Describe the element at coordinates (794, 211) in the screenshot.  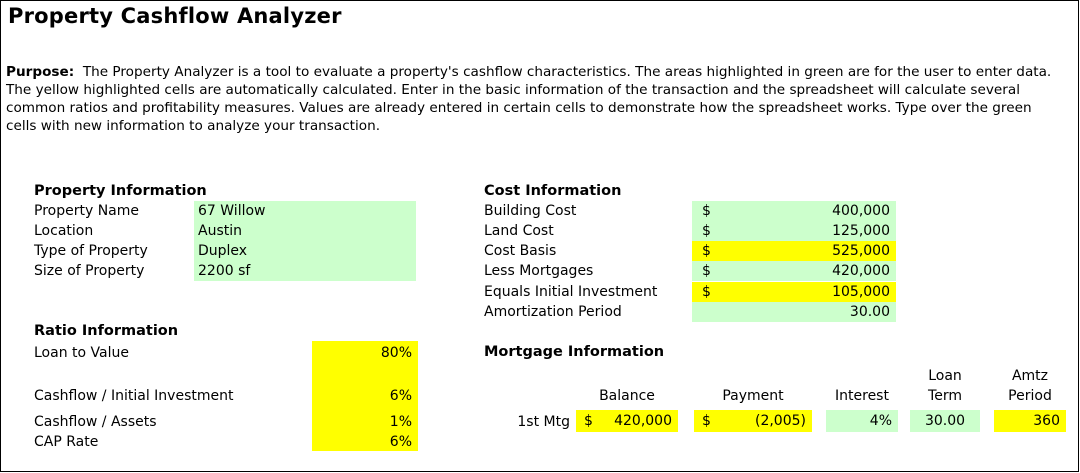
I see `building-cost-input: $400,000` at that location.